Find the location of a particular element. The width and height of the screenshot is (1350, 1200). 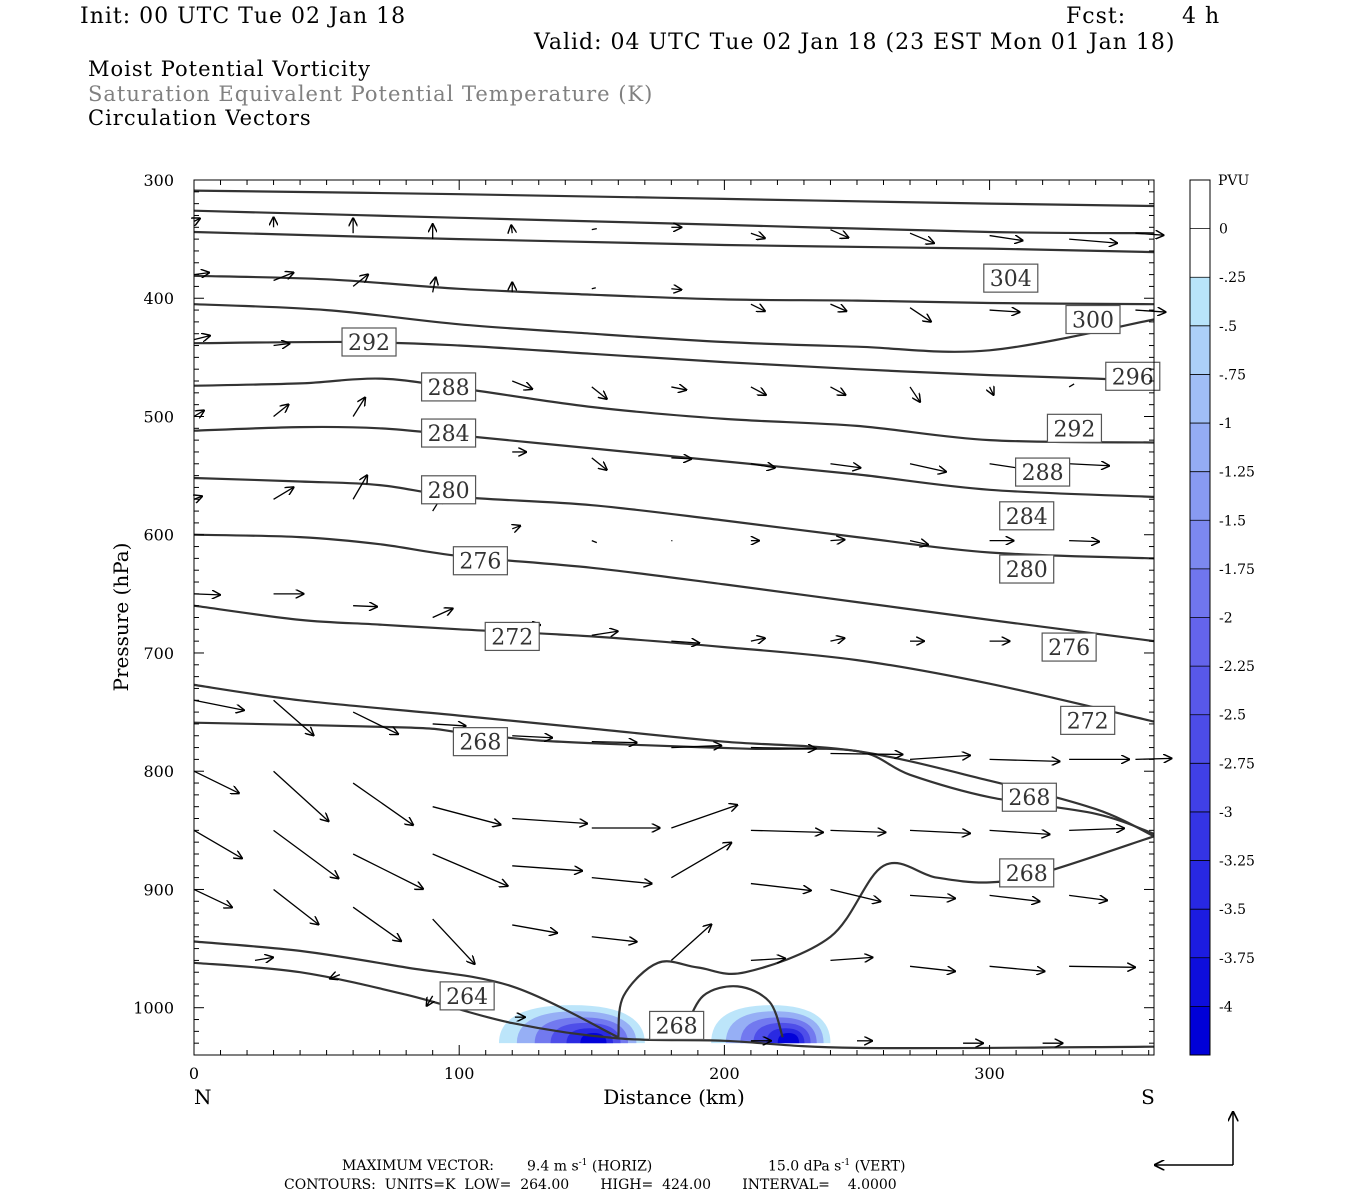

contour-label: 288 is located at coordinates (448, 387).